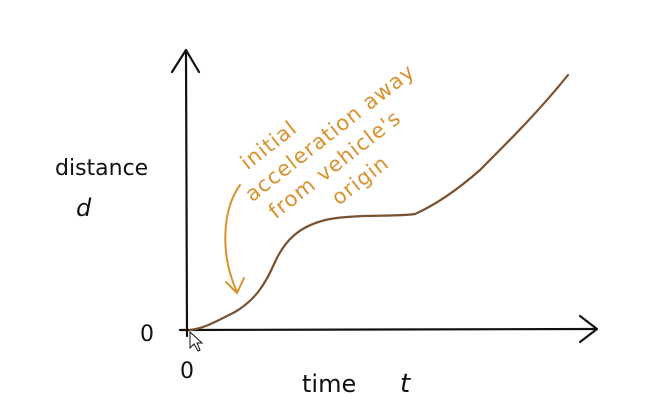  Describe the element at coordinates (186, 194) in the screenshot. I see `y-axis` at that location.